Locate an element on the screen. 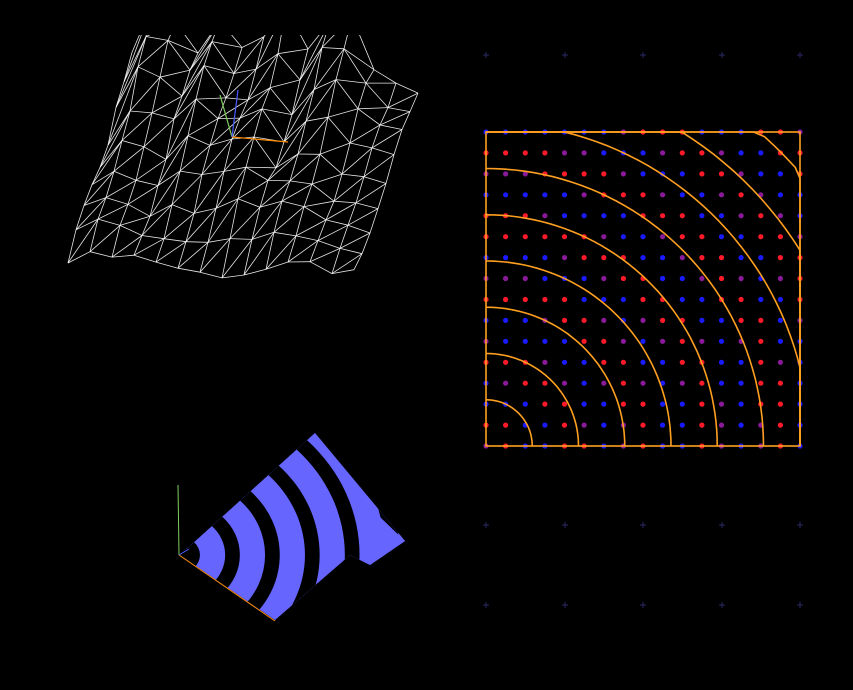  wireframe-mesh is located at coordinates (243, 157).